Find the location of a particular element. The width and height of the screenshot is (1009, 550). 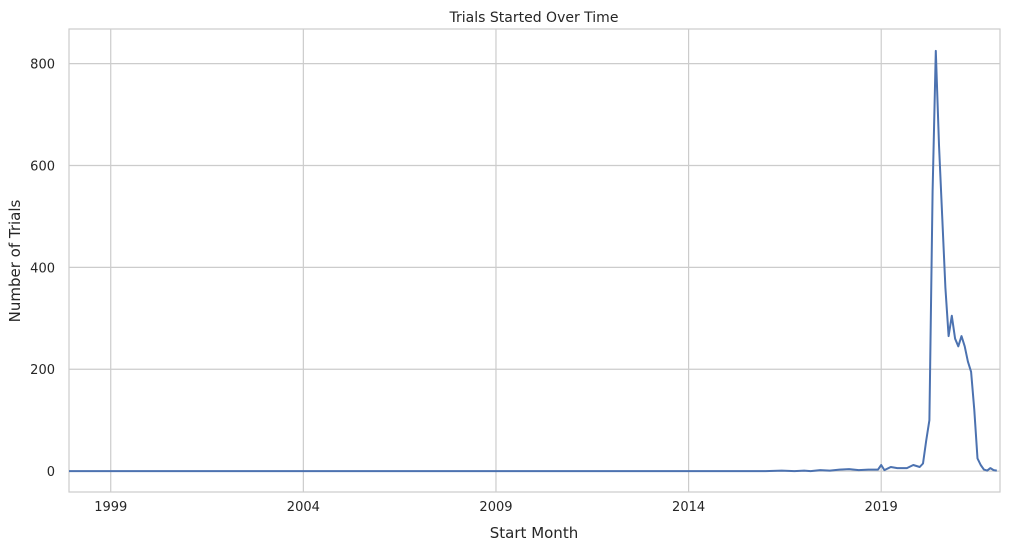

y-tick-label: 400 is located at coordinates (42, 268).